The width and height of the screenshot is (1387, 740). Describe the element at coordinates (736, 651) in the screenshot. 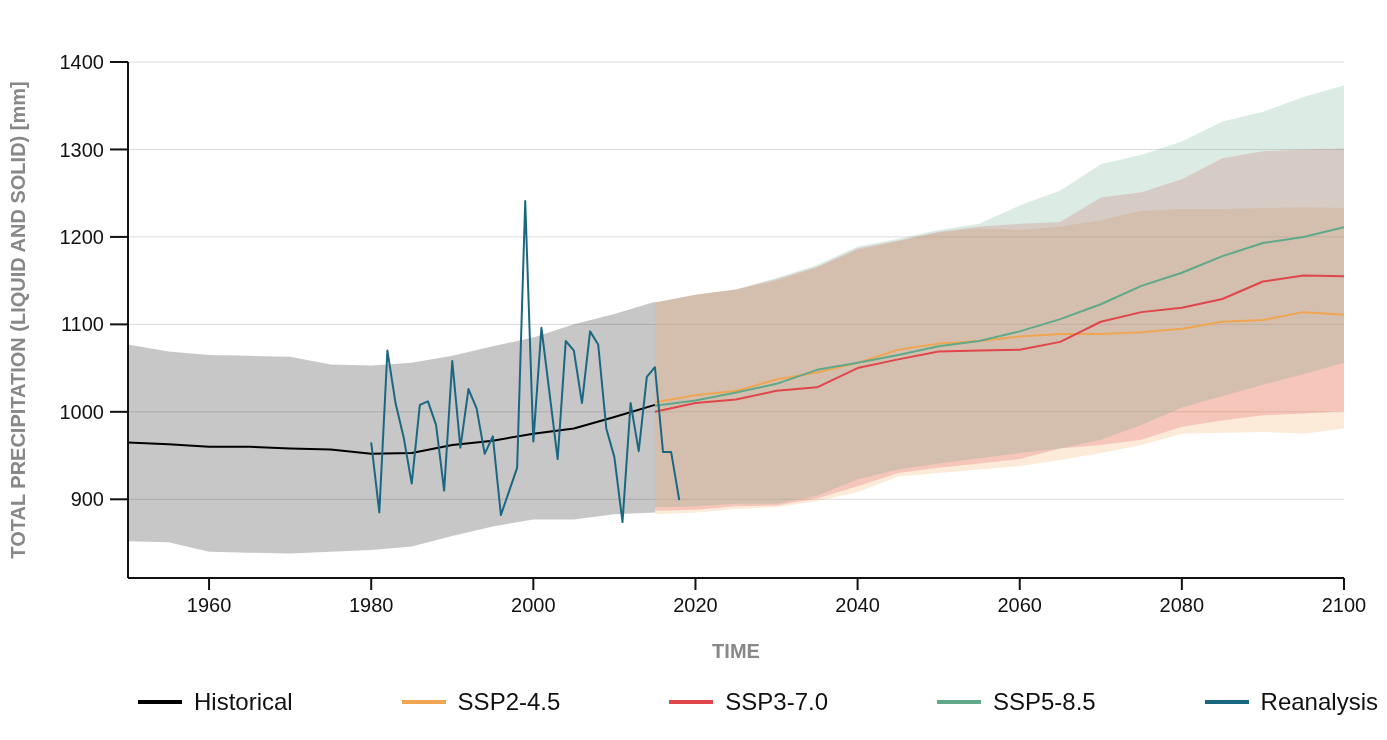

I see `x-axis-title: TIME` at that location.